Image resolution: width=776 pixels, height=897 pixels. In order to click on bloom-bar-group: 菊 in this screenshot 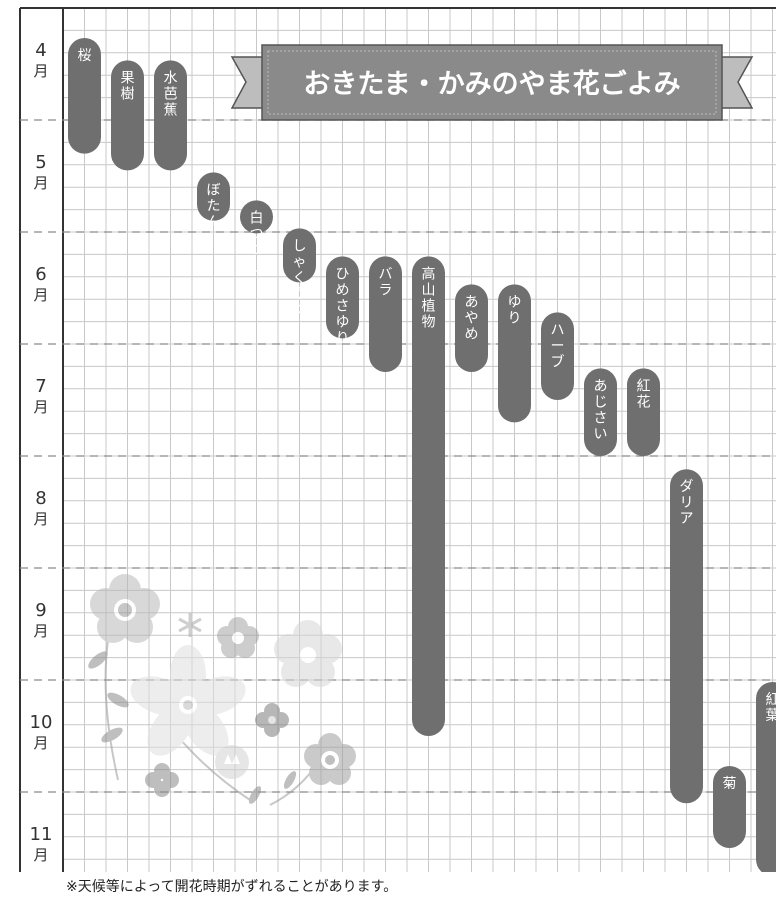, I will do `click(729, 807)`.